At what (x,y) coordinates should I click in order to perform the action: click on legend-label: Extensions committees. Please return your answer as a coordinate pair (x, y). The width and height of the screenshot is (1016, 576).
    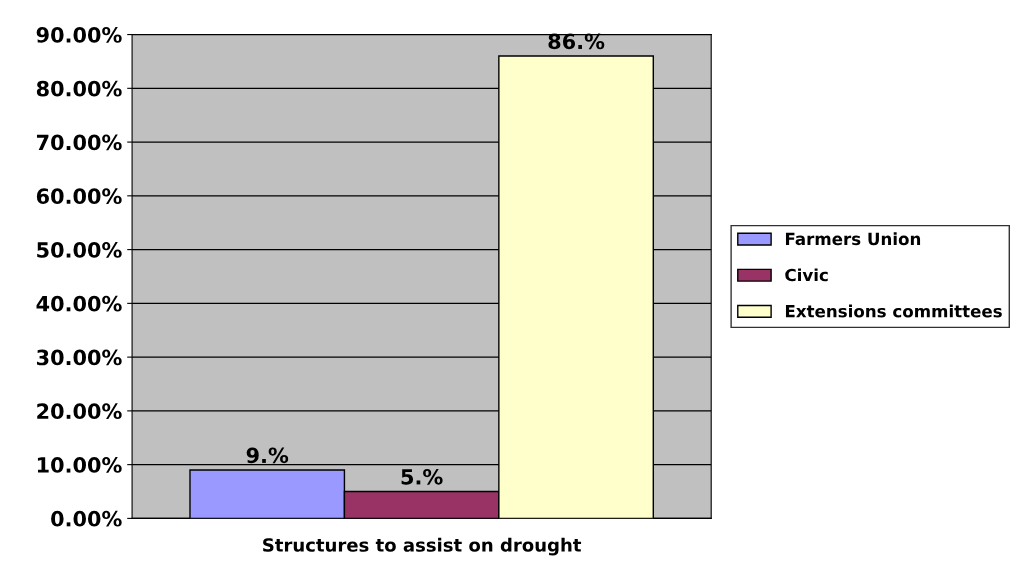
    Looking at the image, I should click on (893, 311).